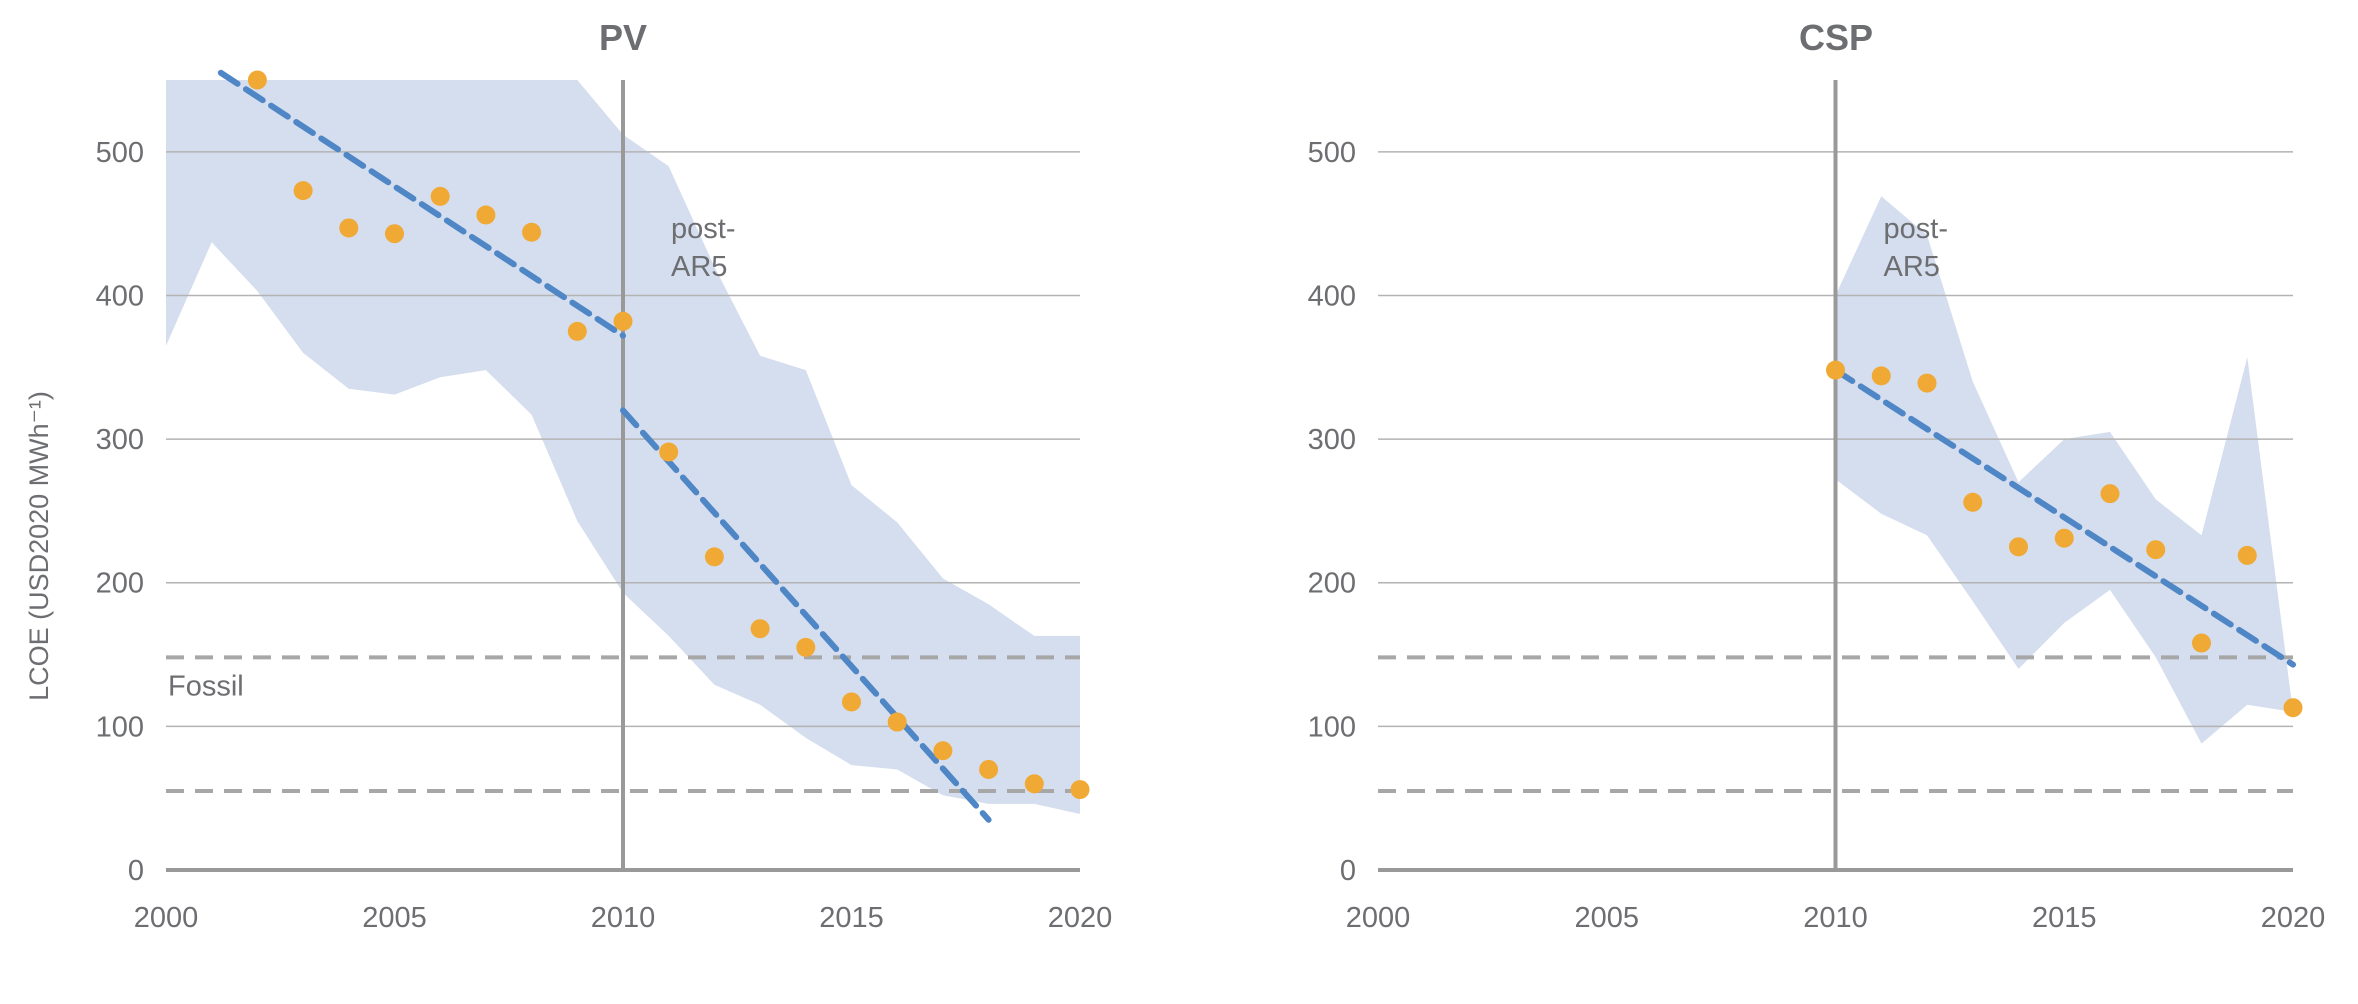 Image resolution: width=2358 pixels, height=1004 pixels. I want to click on range-band, so click(2064, 470).